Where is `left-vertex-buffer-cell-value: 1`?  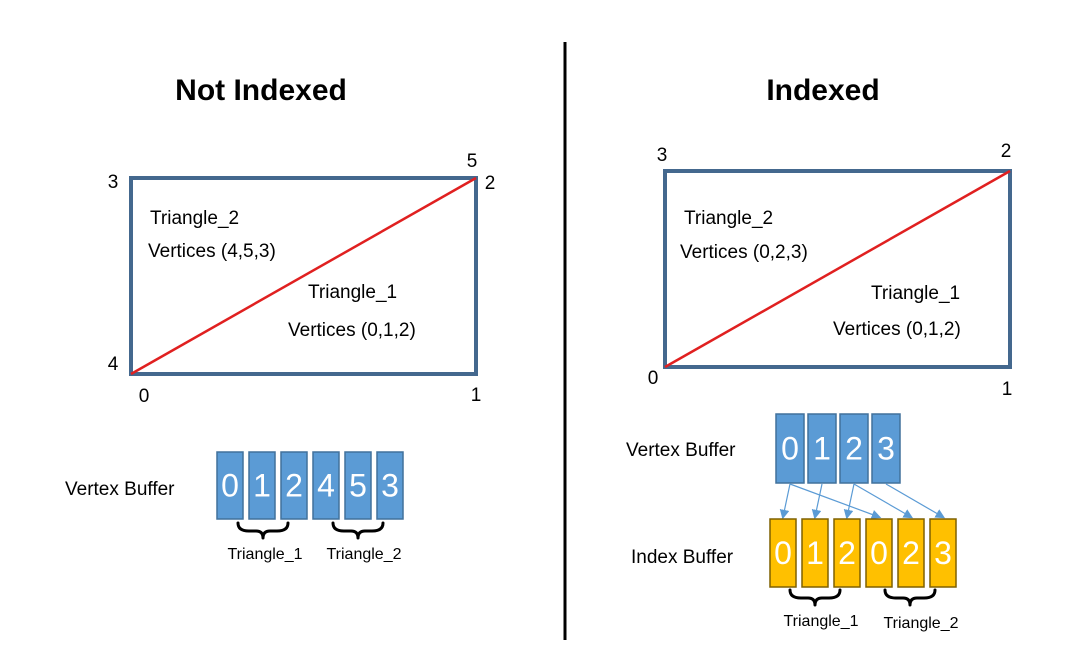
left-vertex-buffer-cell-value: 1 is located at coordinates (262, 486).